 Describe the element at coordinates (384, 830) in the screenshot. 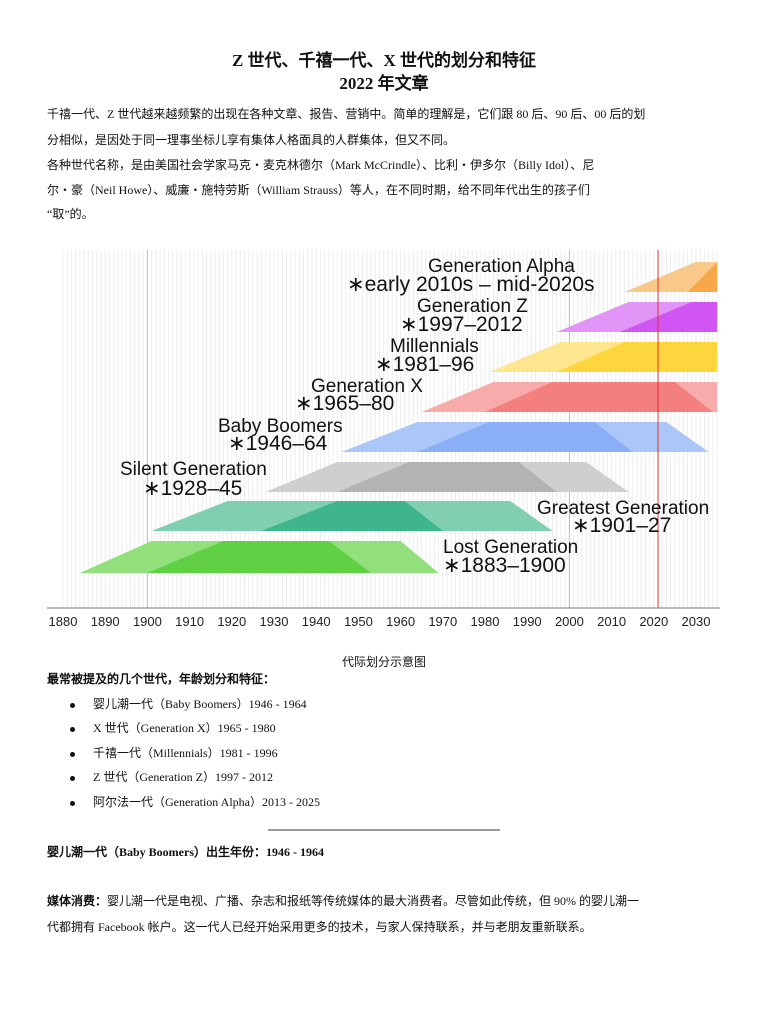

I see `divider` at that location.